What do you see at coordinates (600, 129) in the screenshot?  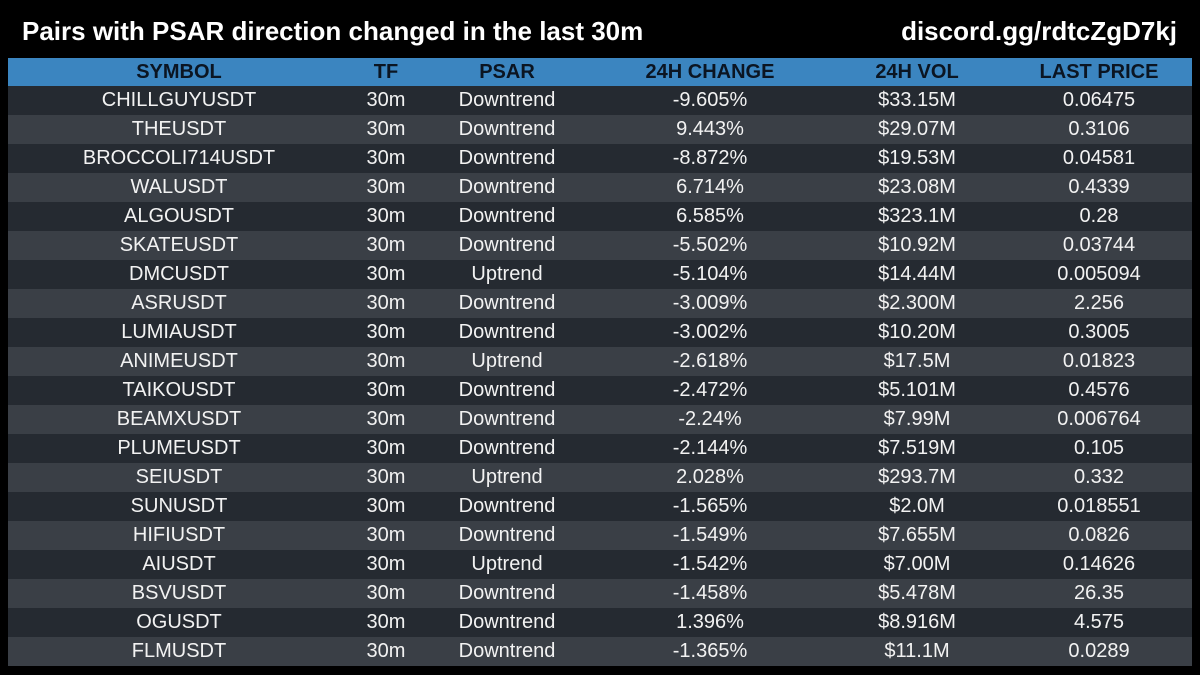 I see `table-row: THEUSDT 30m Downtrend 9.443% $29.07M 0.3106` at bounding box center [600, 129].